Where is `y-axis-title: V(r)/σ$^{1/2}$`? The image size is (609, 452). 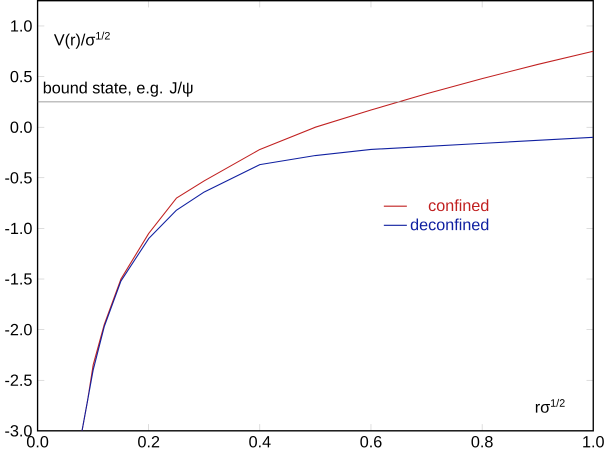
y-axis-title: V(r)/σ$^{1/2}$ is located at coordinates (82, 40).